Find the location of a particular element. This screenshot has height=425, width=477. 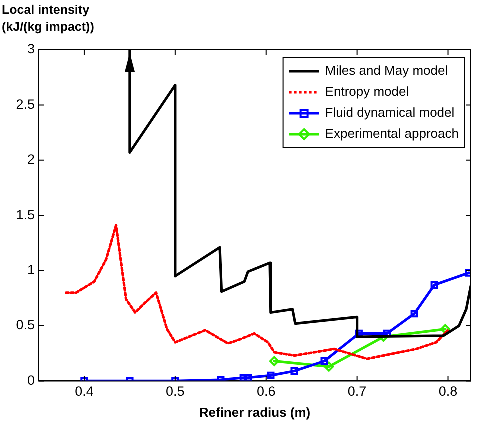

x-tick-label: 0.8 is located at coordinates (448, 392).